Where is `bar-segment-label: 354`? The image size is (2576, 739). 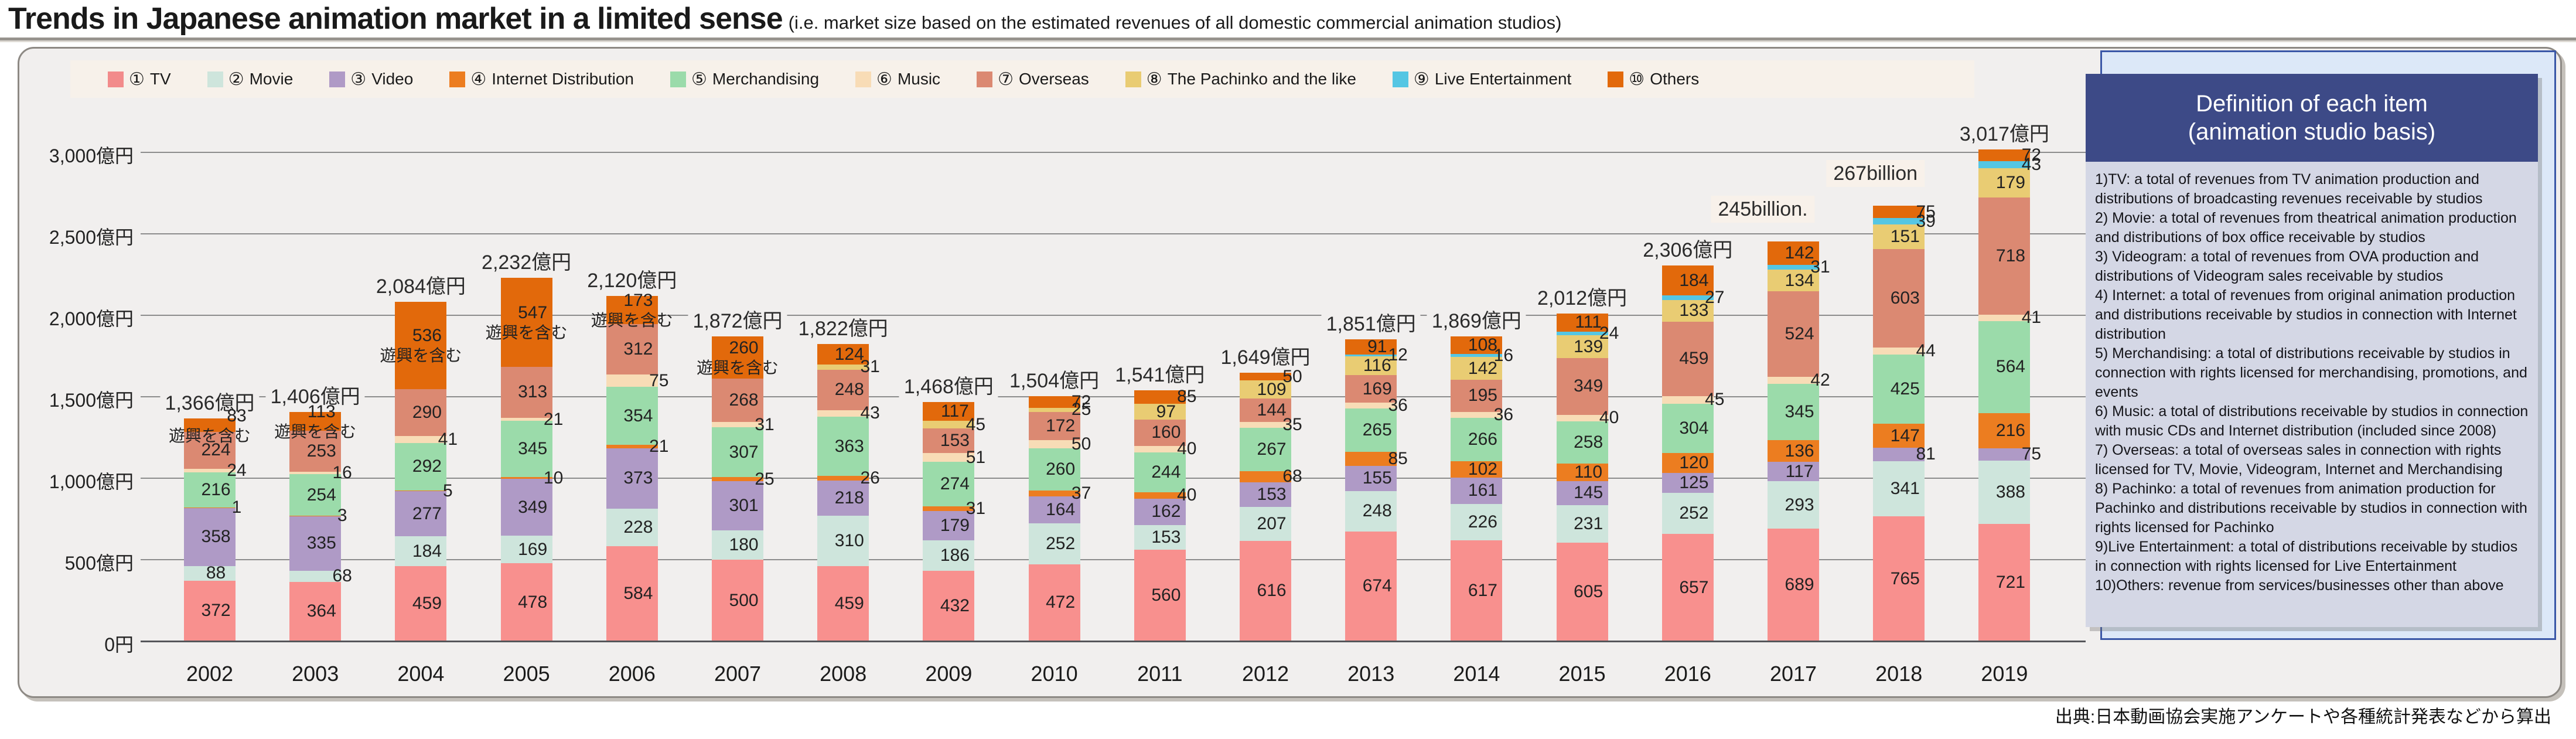 bar-segment-label: 354 is located at coordinates (638, 416).